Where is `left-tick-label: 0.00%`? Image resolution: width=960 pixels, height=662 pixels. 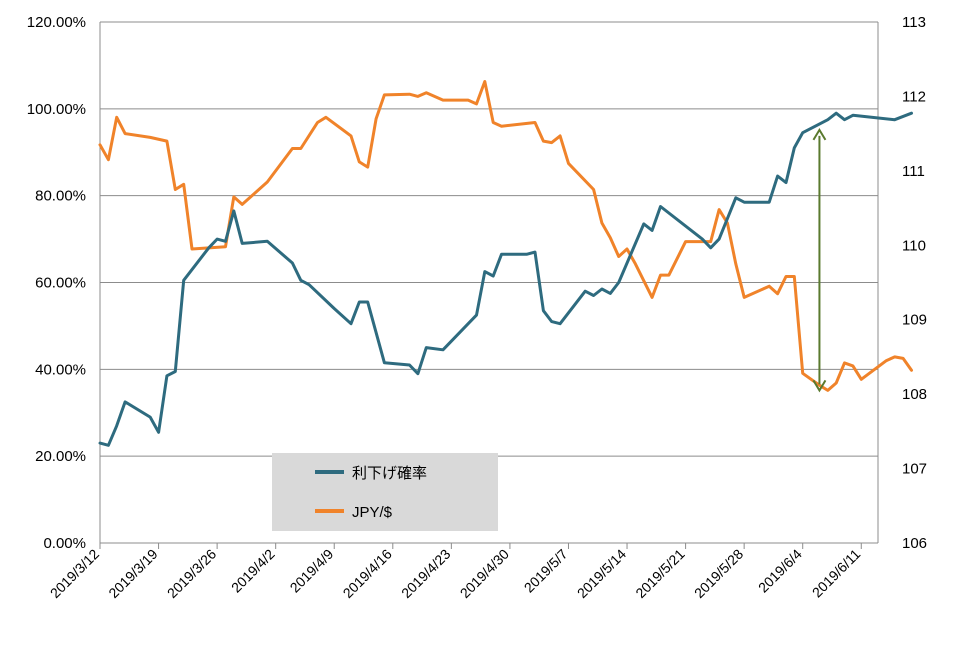 left-tick-label: 0.00% is located at coordinates (64, 543).